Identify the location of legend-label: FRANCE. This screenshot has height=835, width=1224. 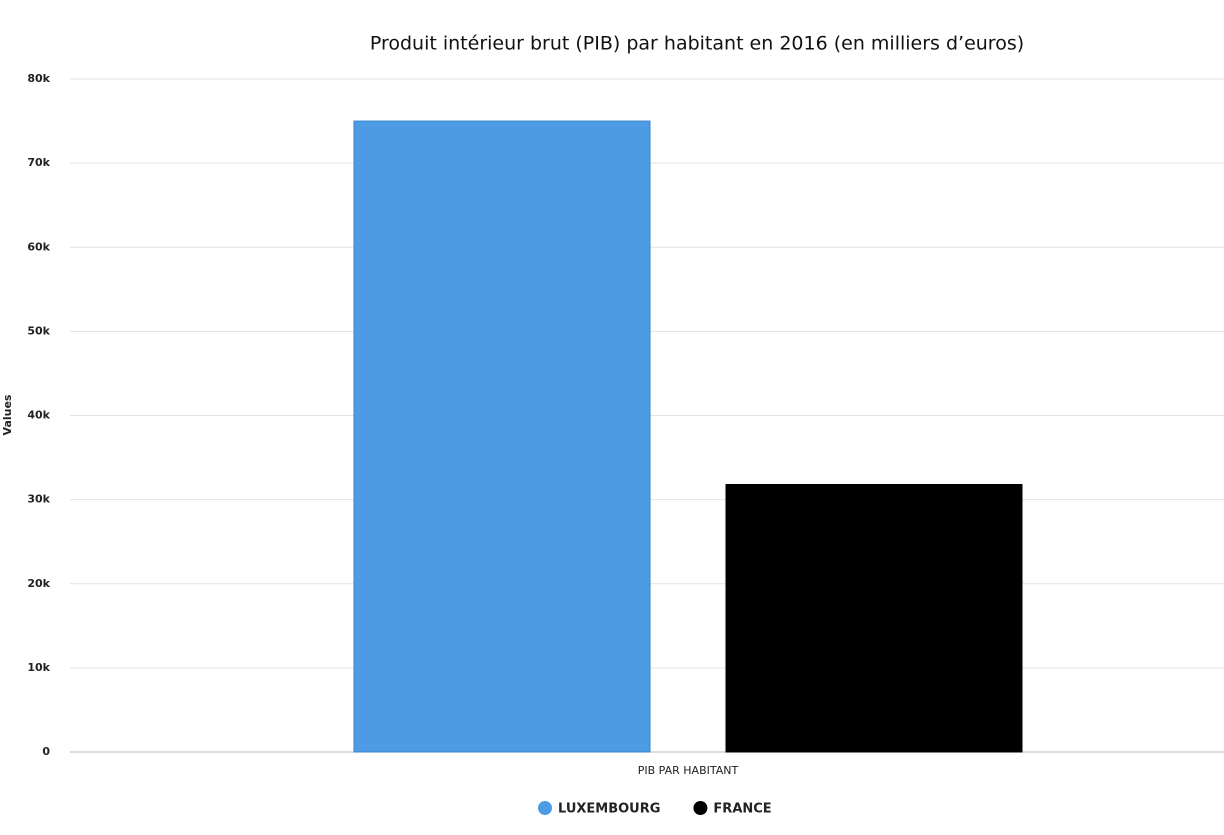
(742, 809).